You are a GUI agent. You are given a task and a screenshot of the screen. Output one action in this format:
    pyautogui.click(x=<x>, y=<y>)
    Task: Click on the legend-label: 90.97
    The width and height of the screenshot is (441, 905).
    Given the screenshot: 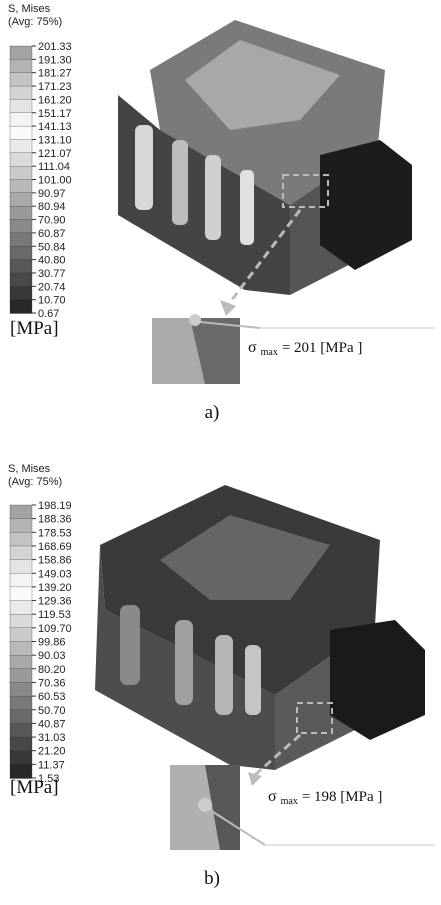 What is the action you would take?
    pyautogui.click(x=52, y=194)
    